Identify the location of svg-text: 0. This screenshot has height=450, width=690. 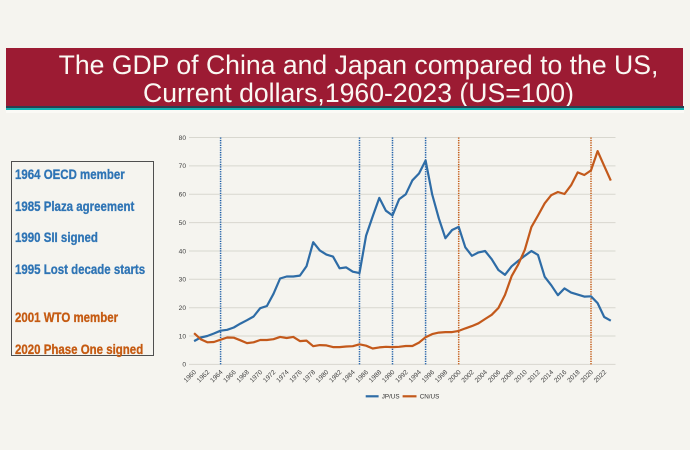
(184, 365).